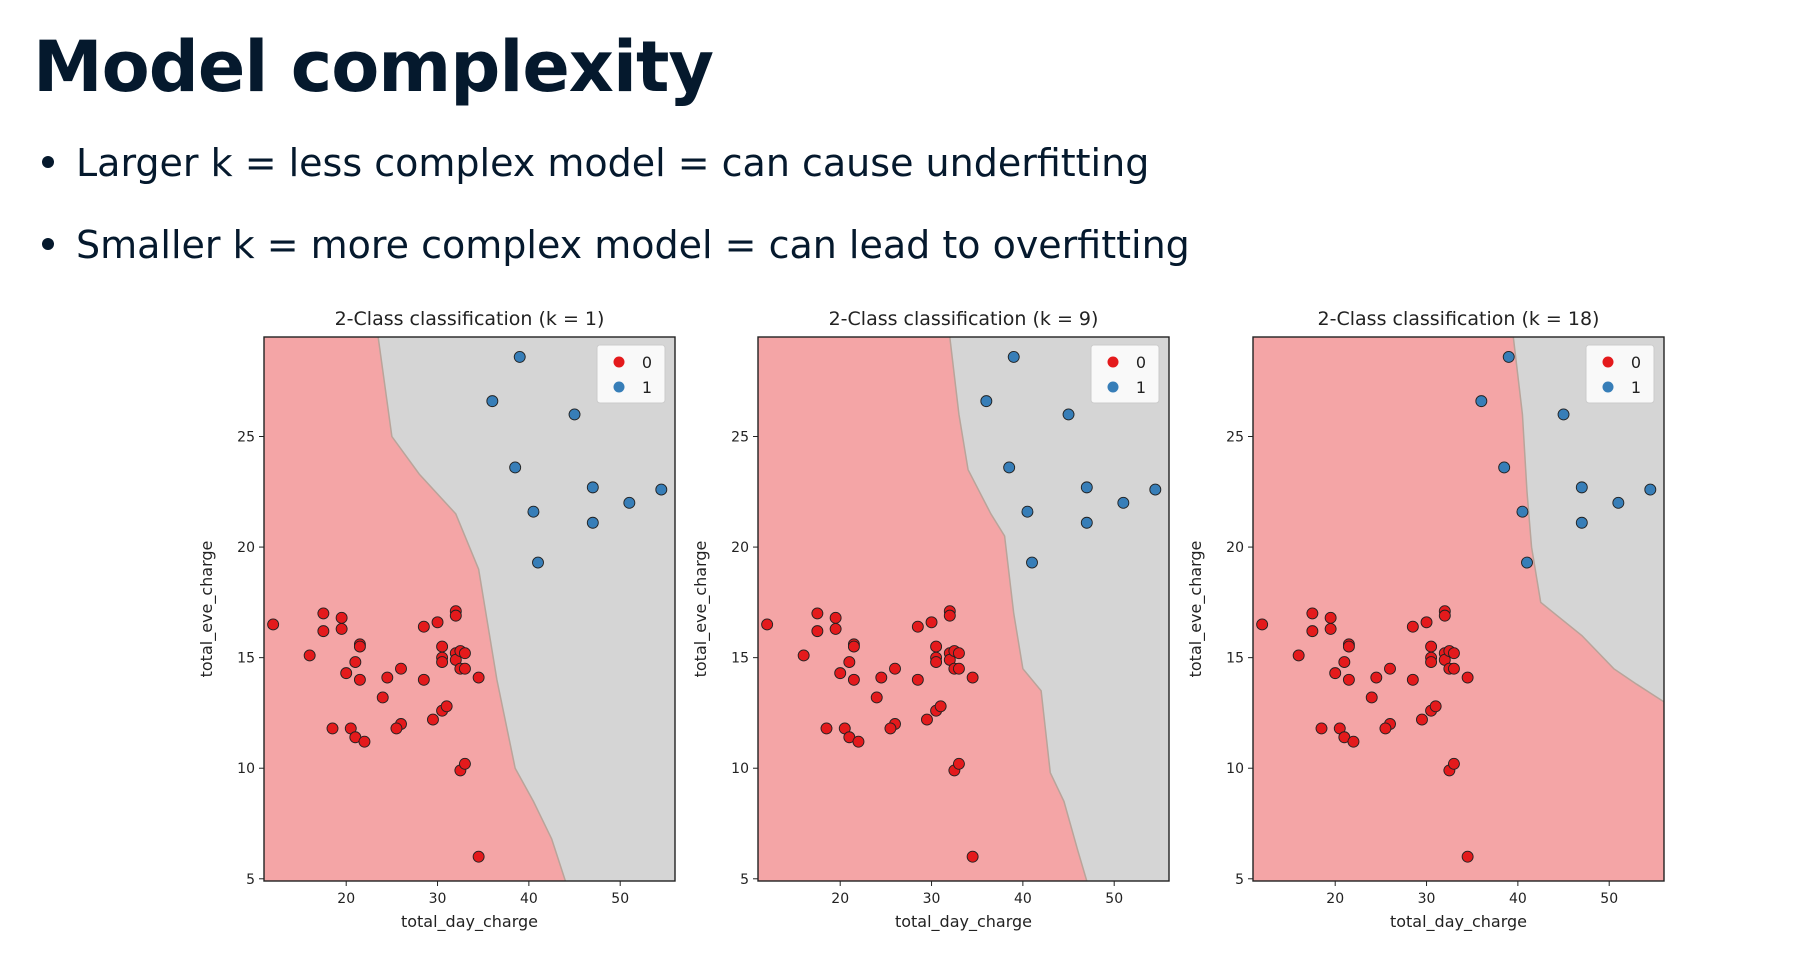  I want to click on x-tick-label: 40, so click(529, 899).